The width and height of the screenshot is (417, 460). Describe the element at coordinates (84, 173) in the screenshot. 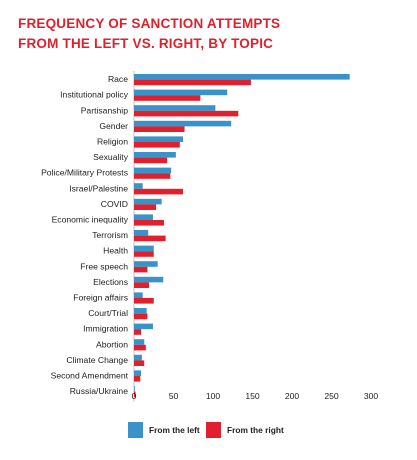

I see `category-label-police-military-protests: Police/Military Protests` at that location.